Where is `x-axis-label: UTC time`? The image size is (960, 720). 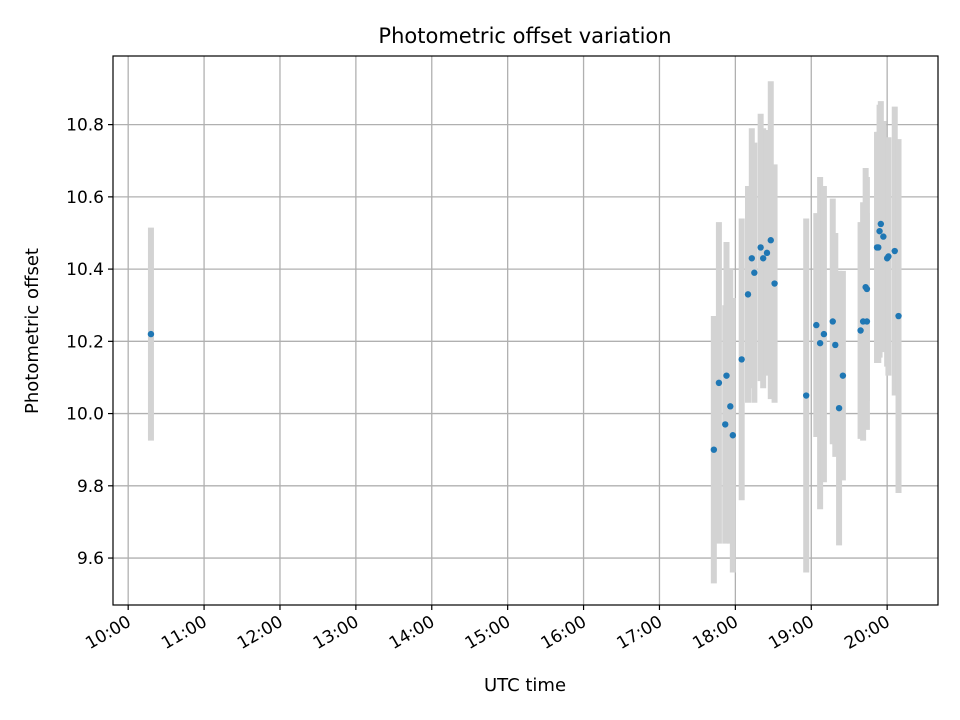
x-axis-label: UTC time is located at coordinates (525, 685).